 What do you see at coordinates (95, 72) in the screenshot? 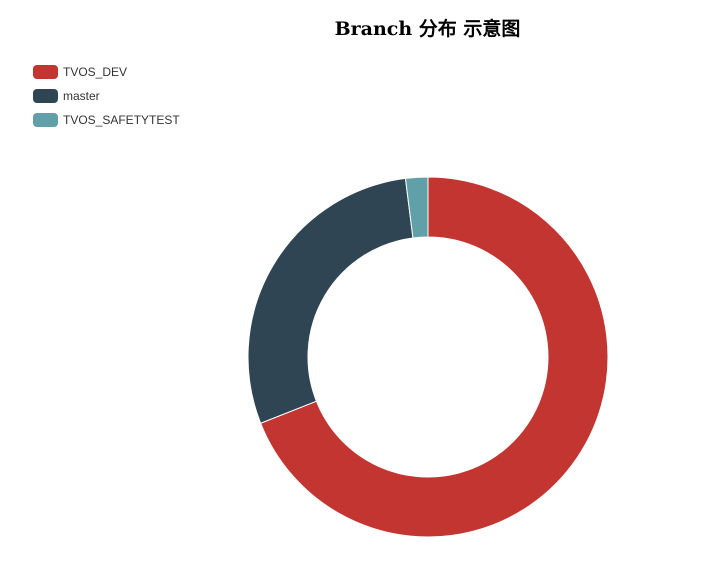
I see `legend-label: TVOS_DEV` at bounding box center [95, 72].